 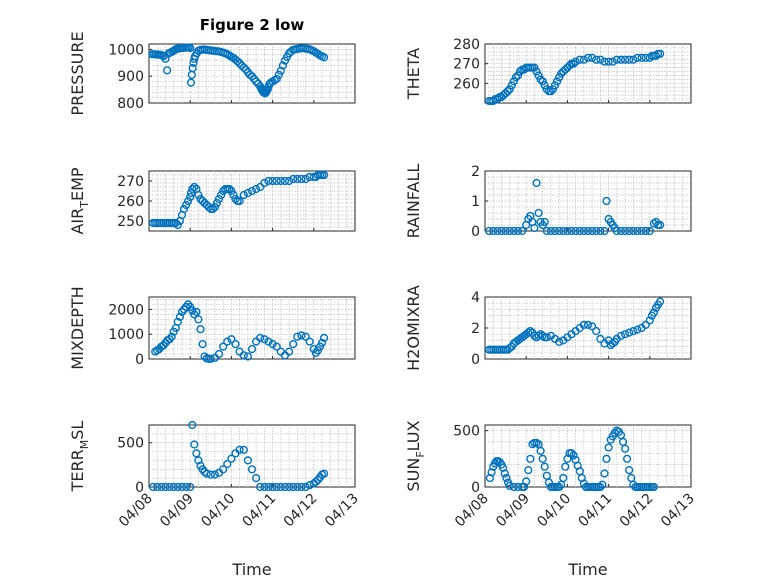 I want to click on y-tick-label: 250, so click(x=130, y=222).